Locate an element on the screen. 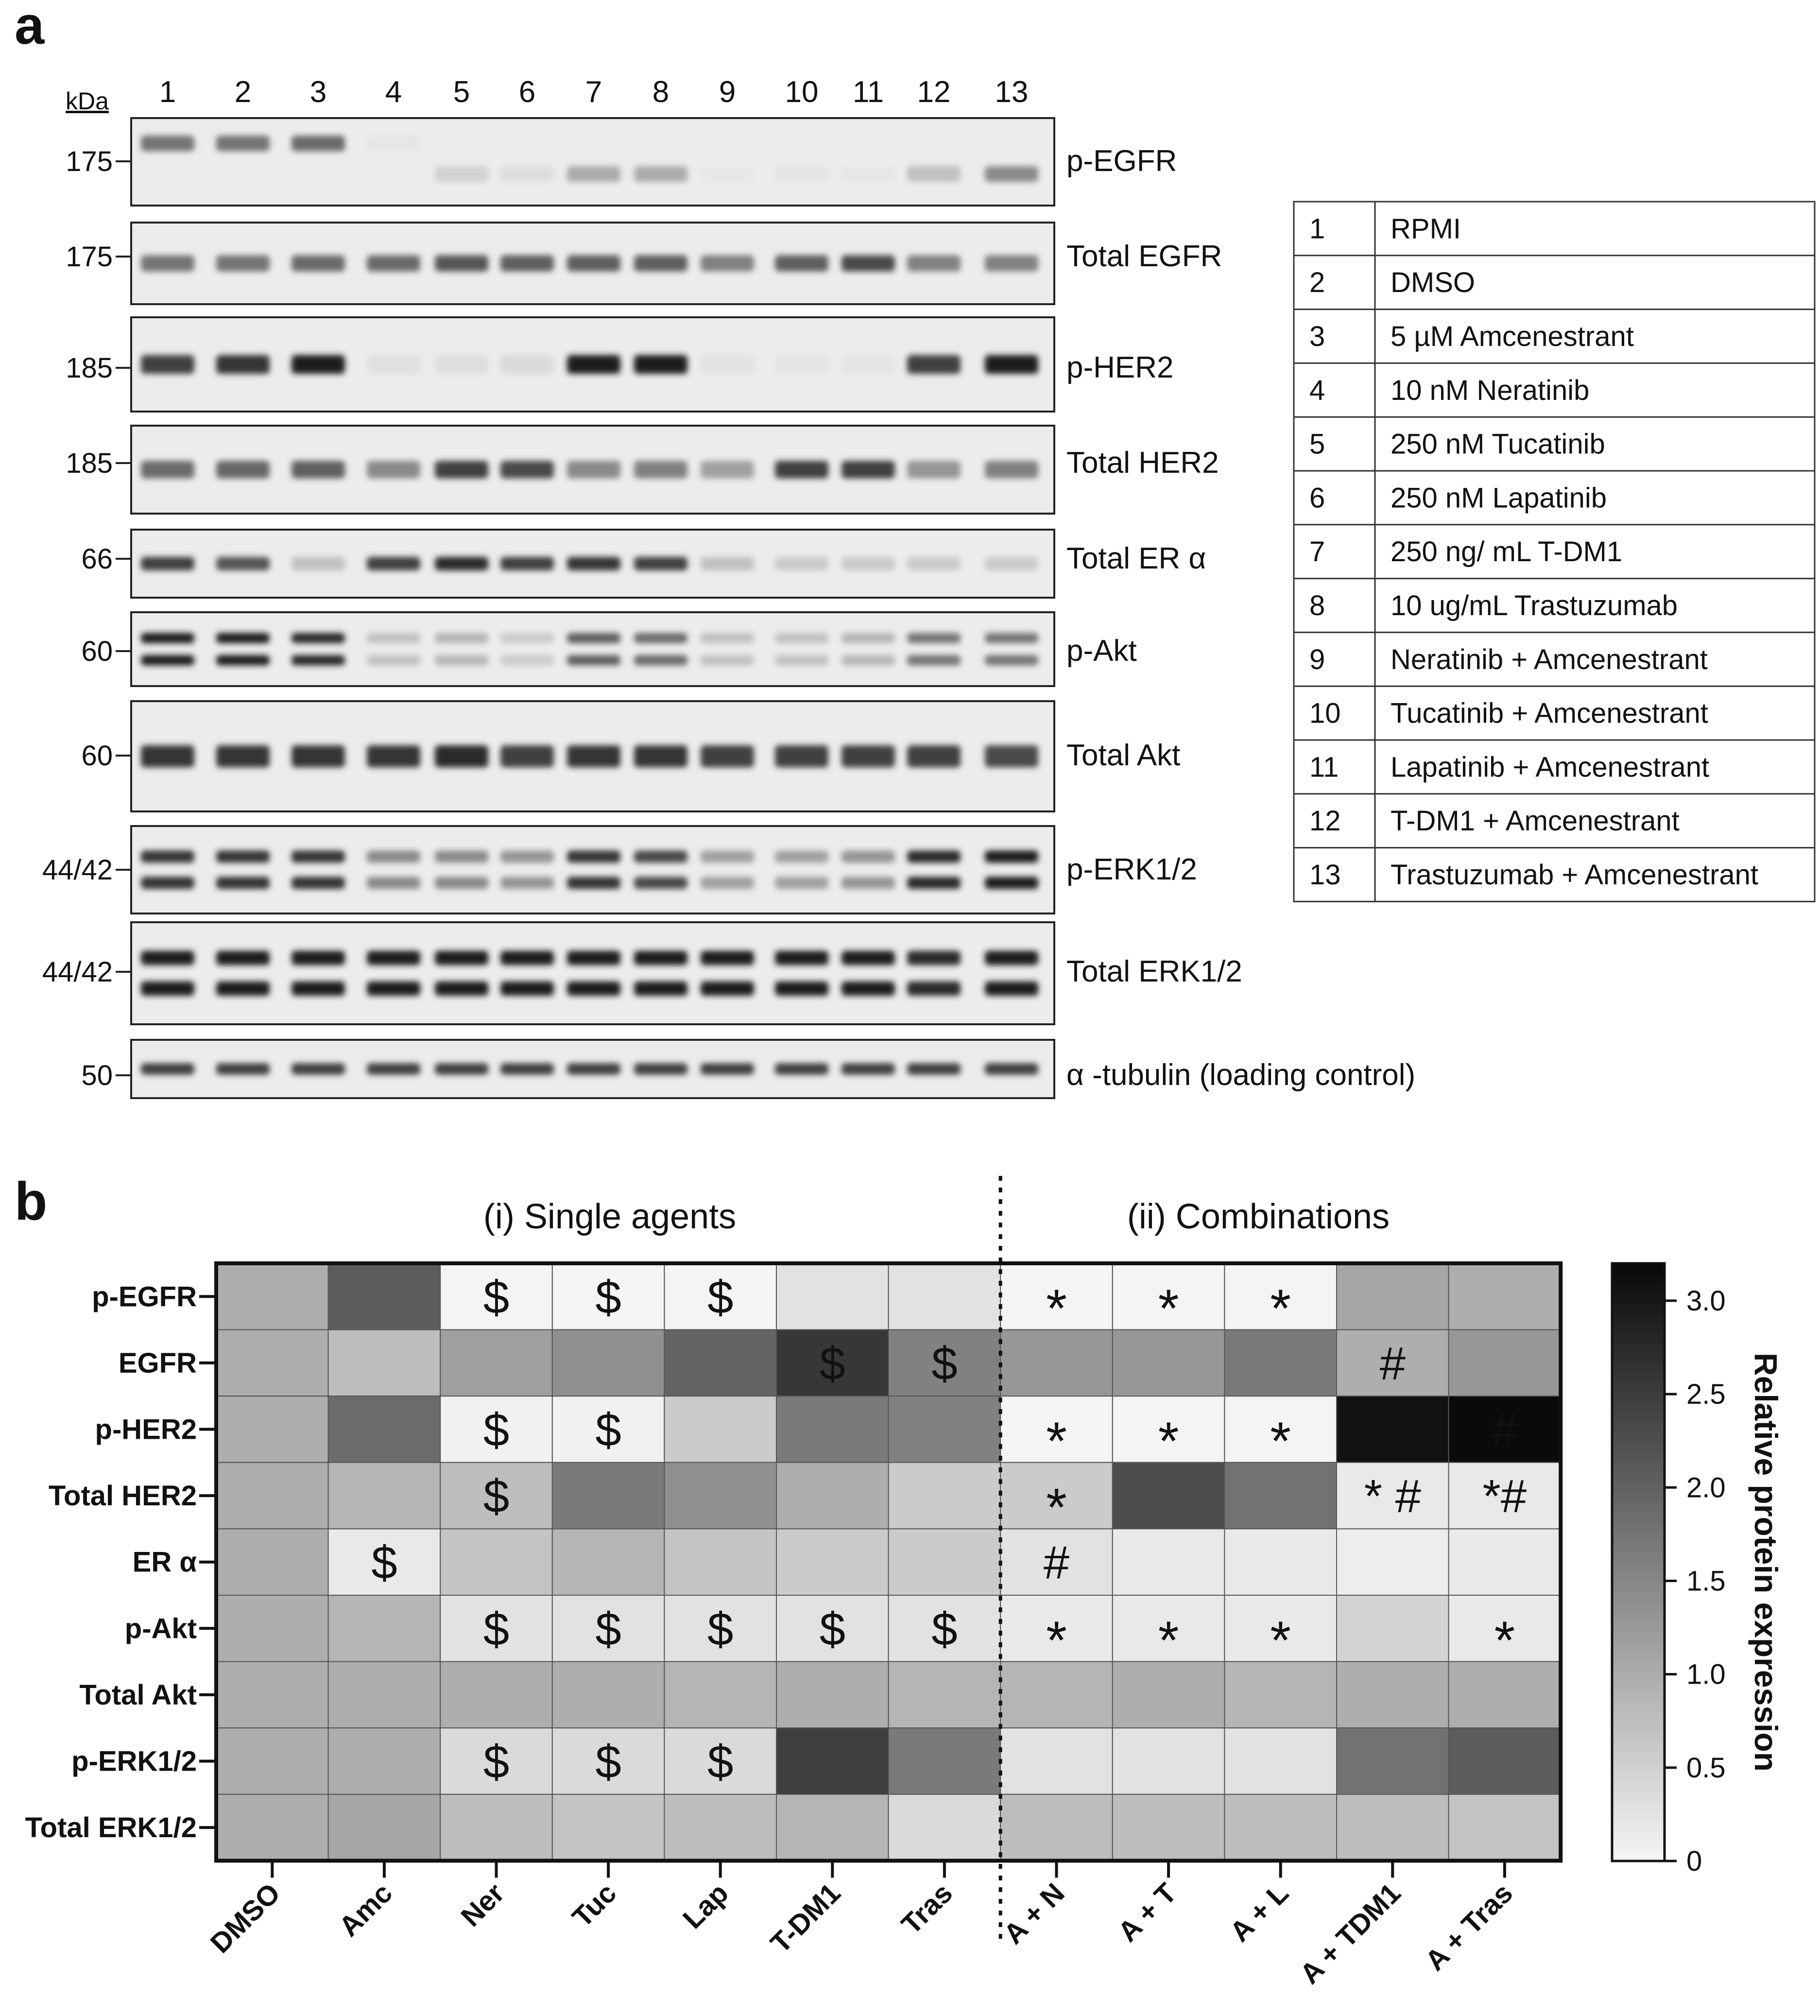  legend-lane-number: 3 is located at coordinates (1317, 336).